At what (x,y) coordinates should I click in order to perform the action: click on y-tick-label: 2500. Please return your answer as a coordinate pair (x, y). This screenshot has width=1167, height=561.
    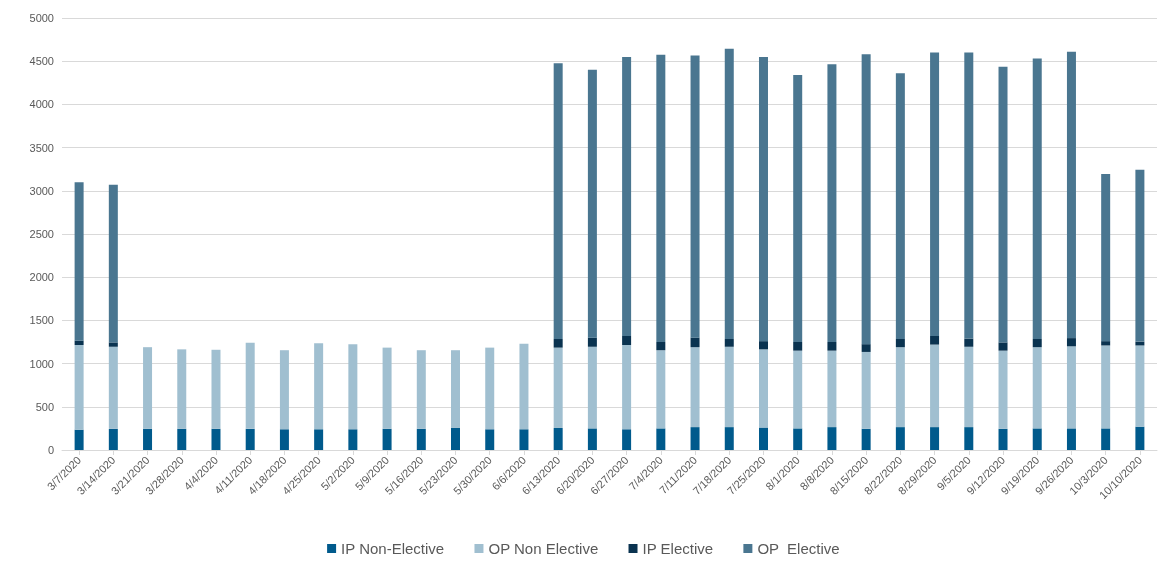
    Looking at the image, I should click on (41, 234).